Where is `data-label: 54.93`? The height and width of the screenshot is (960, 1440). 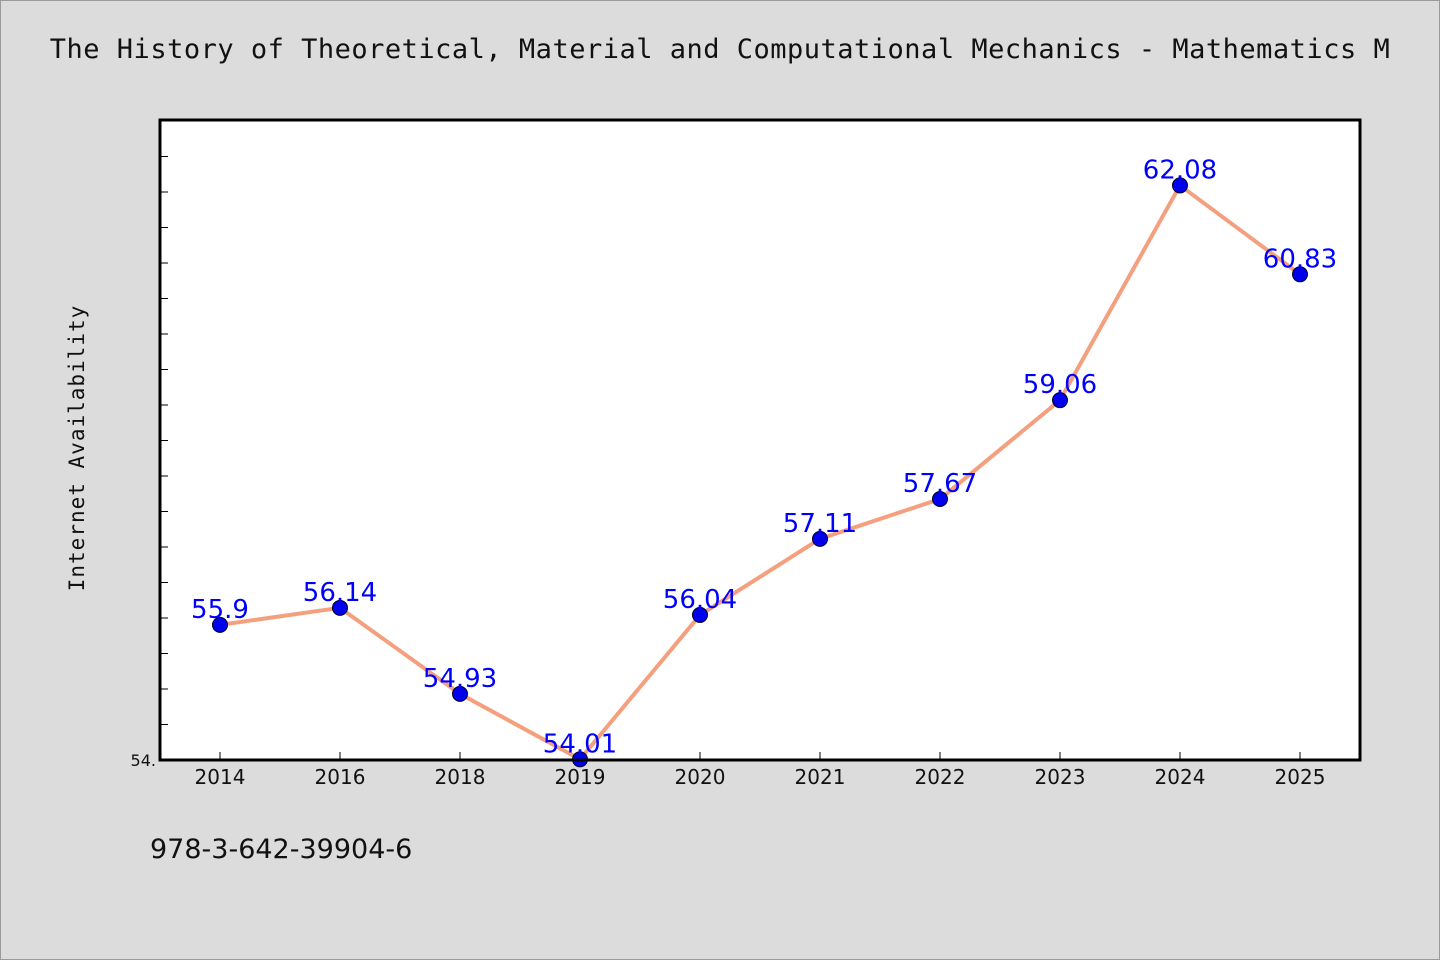 data-label: 54.93 is located at coordinates (460, 679).